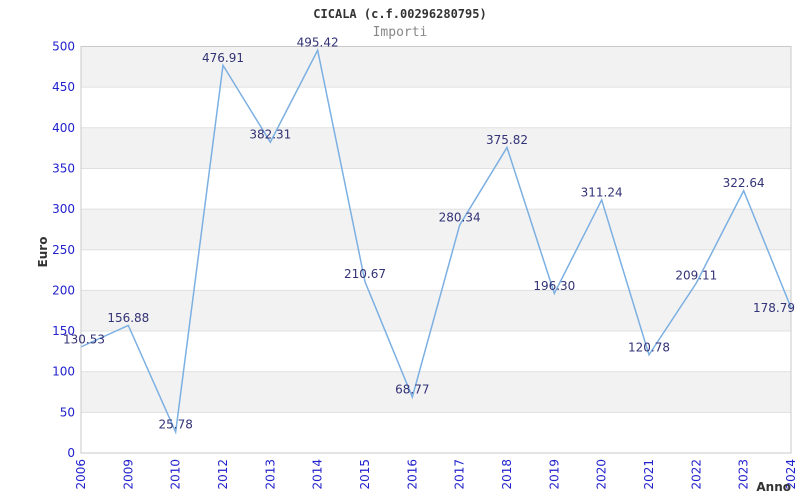 This screenshot has height=500, width=800. I want to click on x-tick-label: 2009, so click(128, 474).